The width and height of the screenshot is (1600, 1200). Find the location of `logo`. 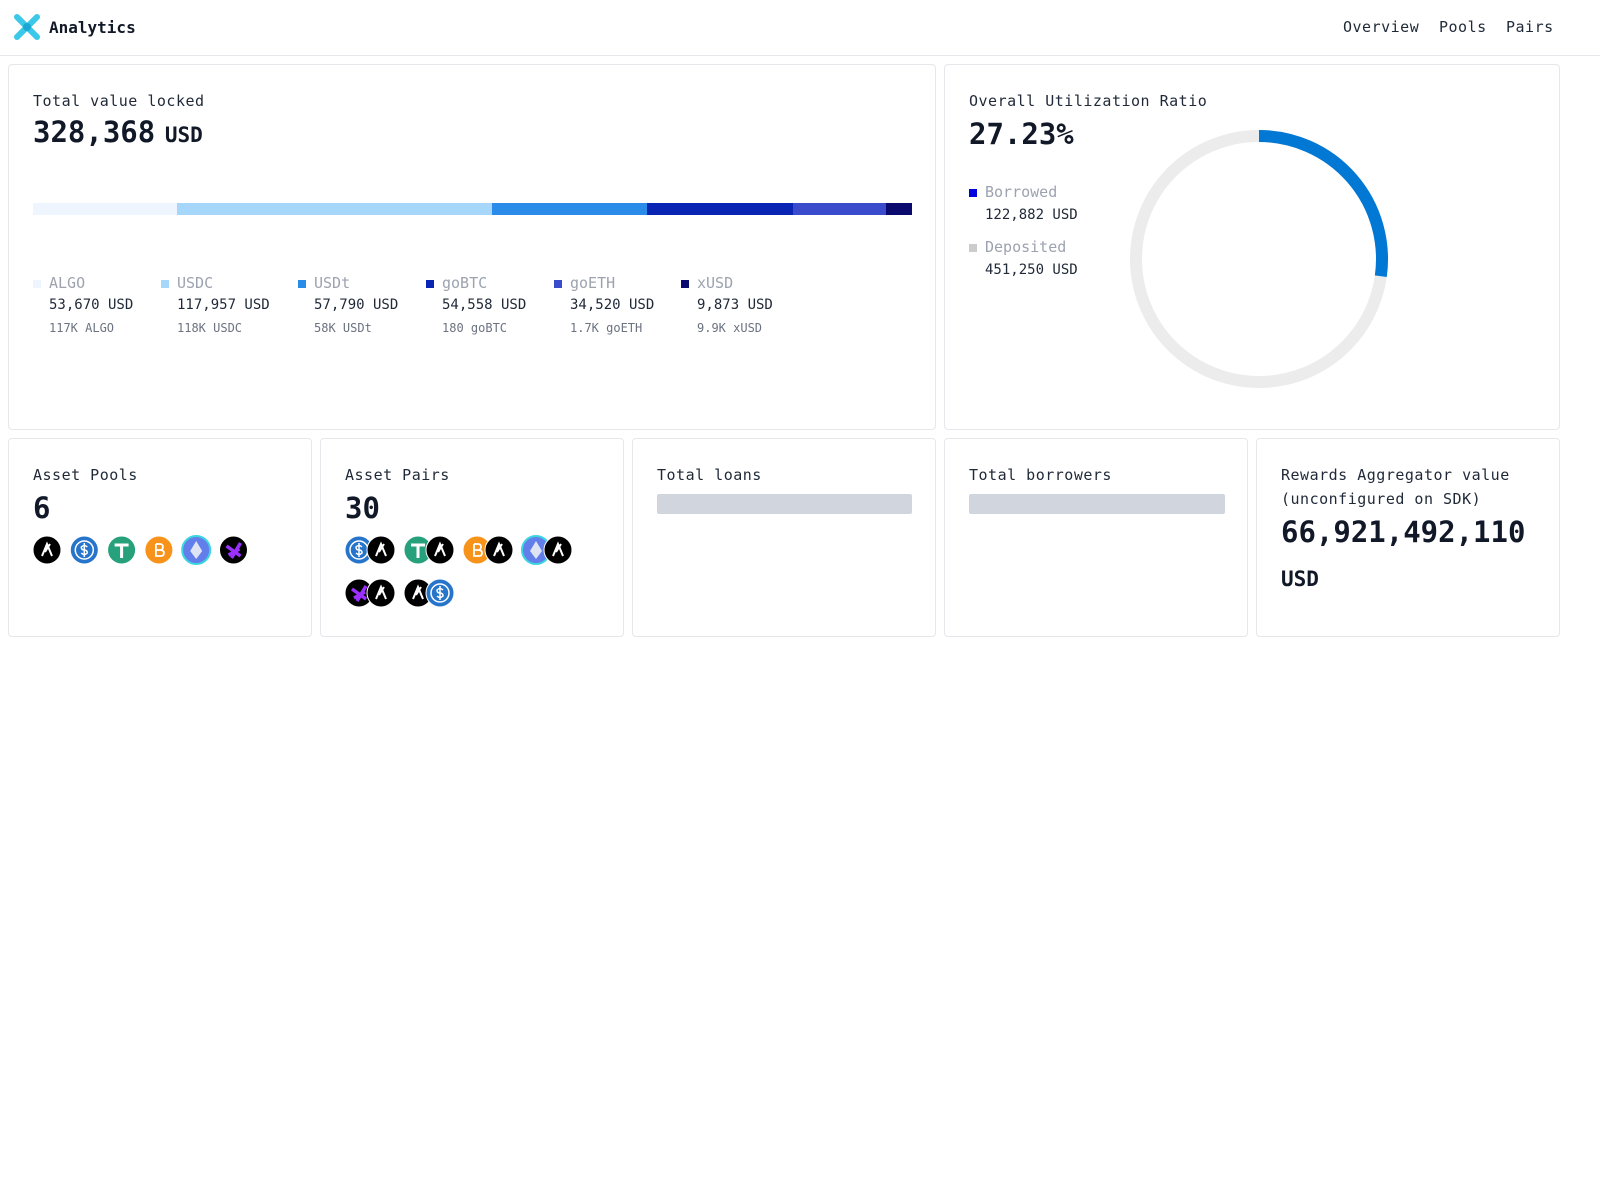

logo is located at coordinates (27, 27).